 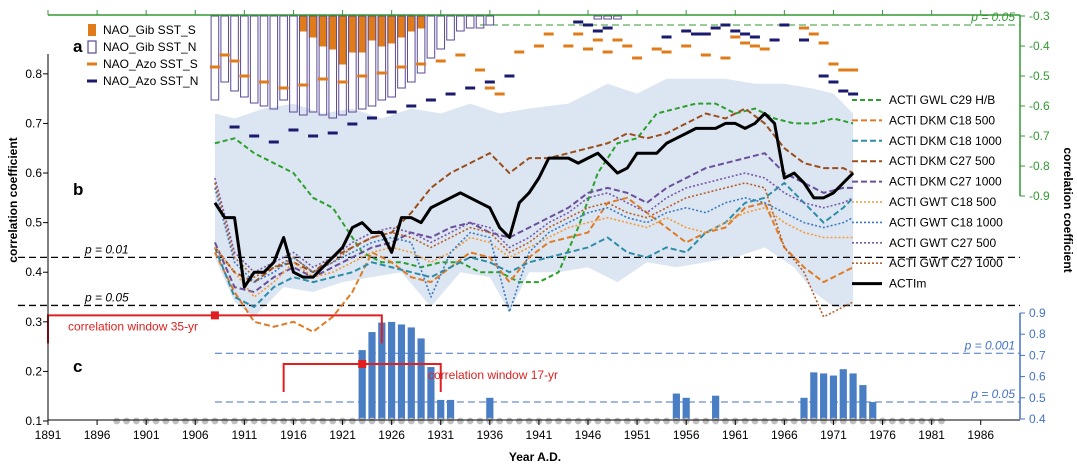 What do you see at coordinates (146, 435) in the screenshot?
I see `x-tick-label: 1901` at bounding box center [146, 435].